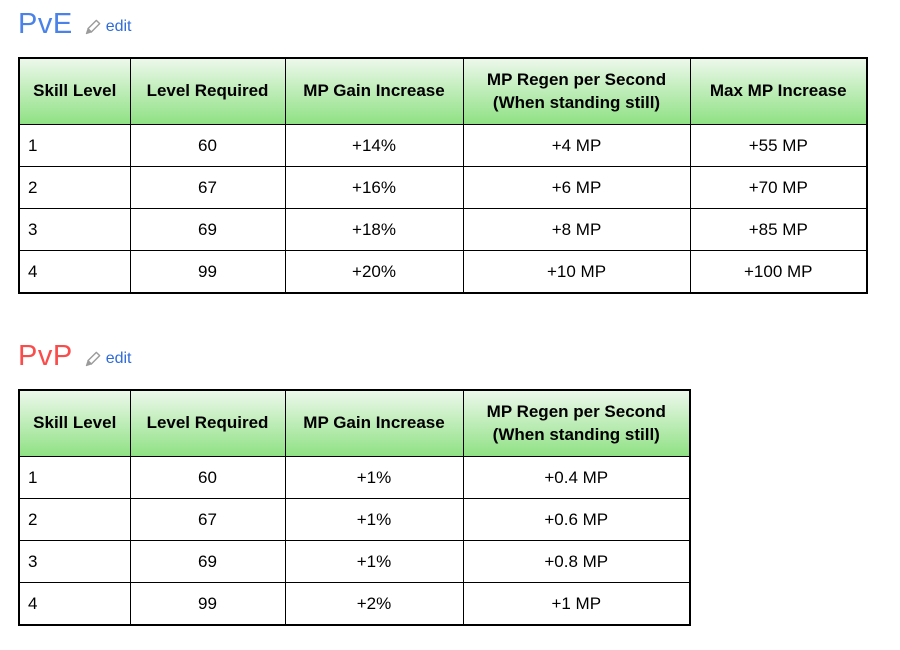  What do you see at coordinates (374, 604) in the screenshot?
I see `table-cell: +2%` at bounding box center [374, 604].